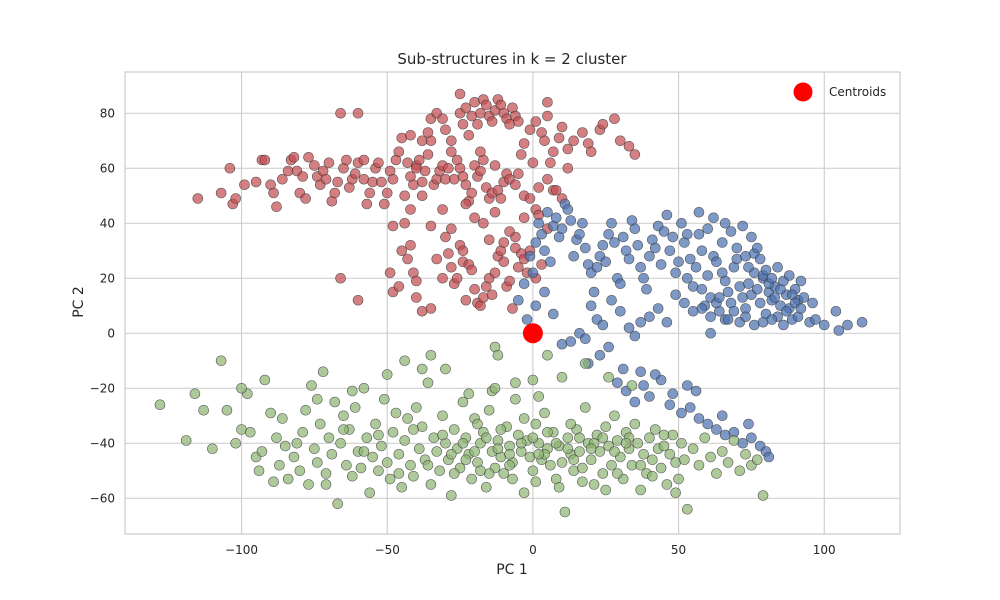  What do you see at coordinates (102, 388) in the screenshot?
I see `y-tick-label: −20` at bounding box center [102, 388].